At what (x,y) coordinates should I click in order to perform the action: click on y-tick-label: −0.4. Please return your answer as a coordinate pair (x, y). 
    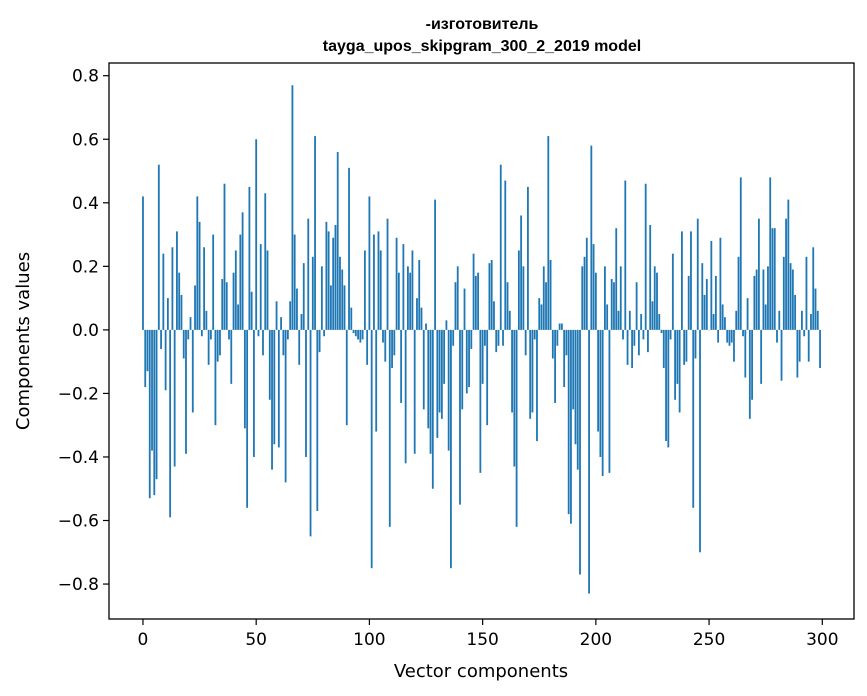
    Looking at the image, I should click on (78, 458).